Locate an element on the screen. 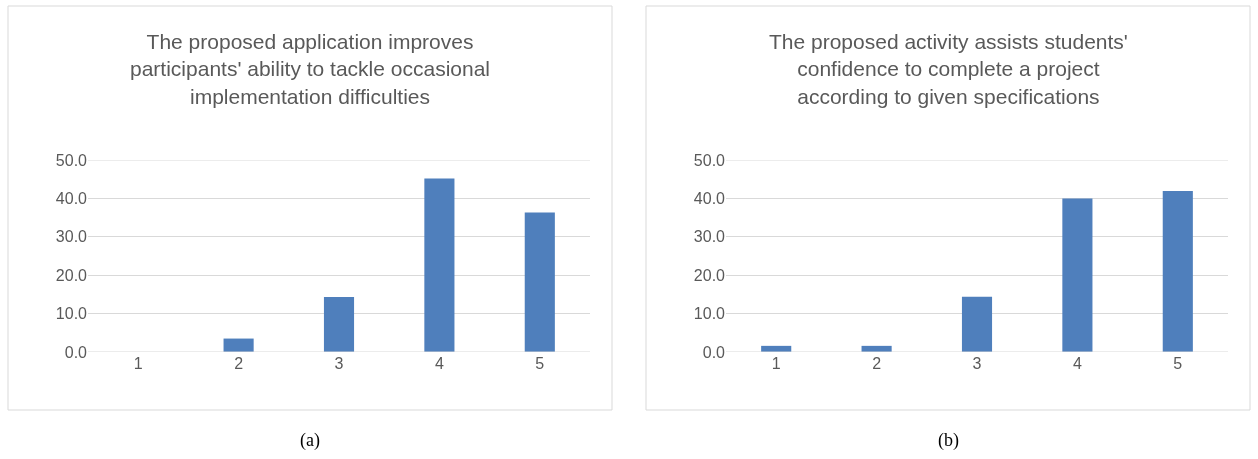 Image resolution: width=1258 pixels, height=459 pixels. text: (b) is located at coordinates (948, 440).